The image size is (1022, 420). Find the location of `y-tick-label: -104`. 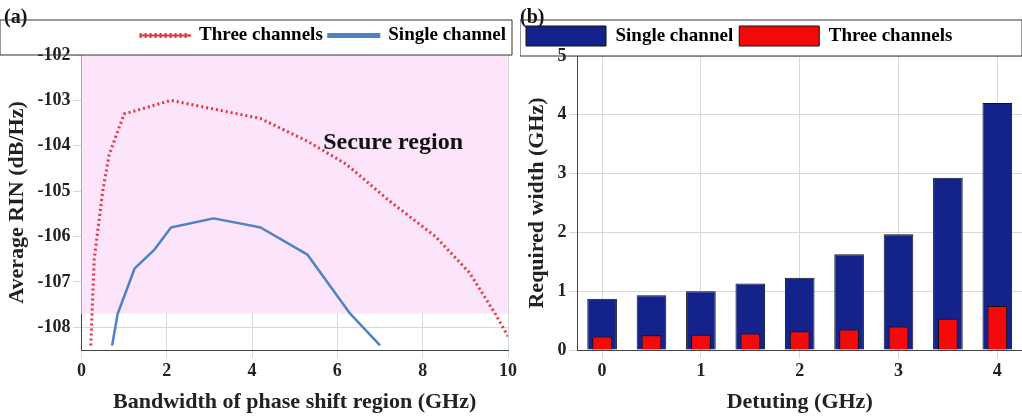

y-tick-label: -104 is located at coordinates (54, 144).